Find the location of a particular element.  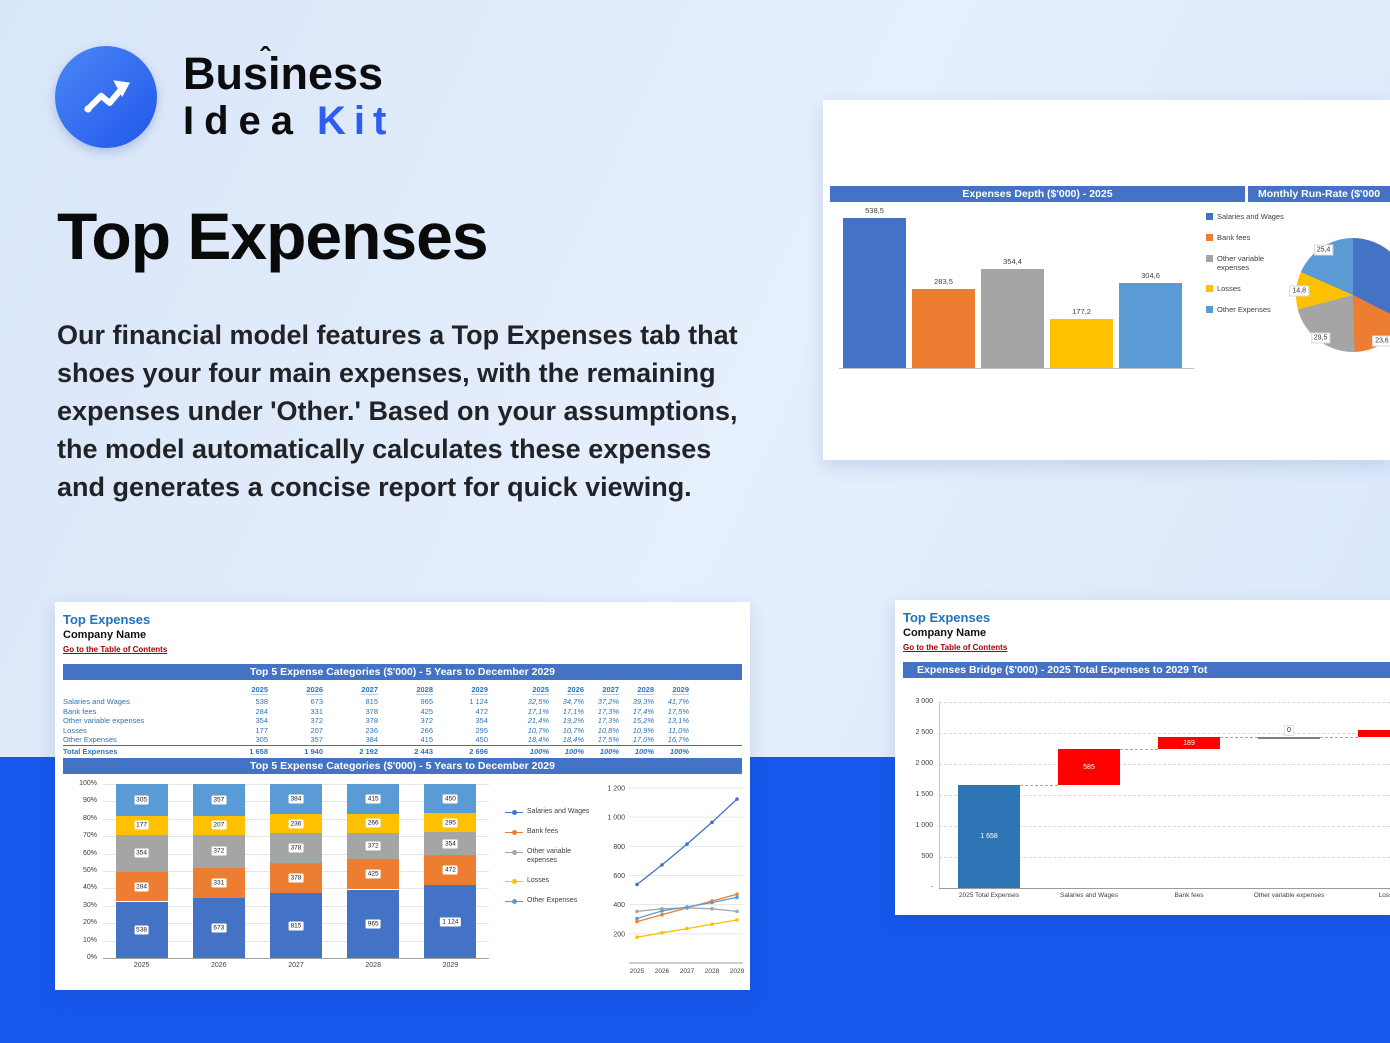

pie-value-label: 29,5 is located at coordinates (1320, 338).